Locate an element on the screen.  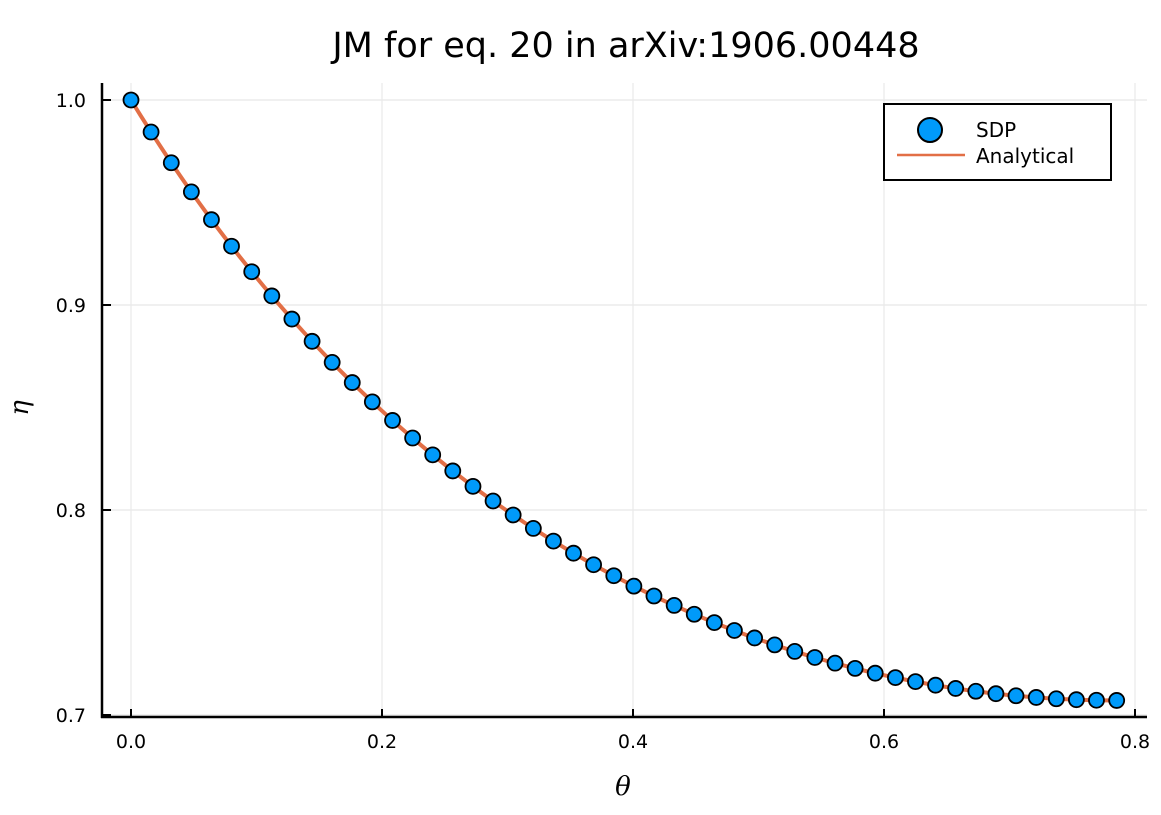
legend: SDP Analytical is located at coordinates (997, 142).